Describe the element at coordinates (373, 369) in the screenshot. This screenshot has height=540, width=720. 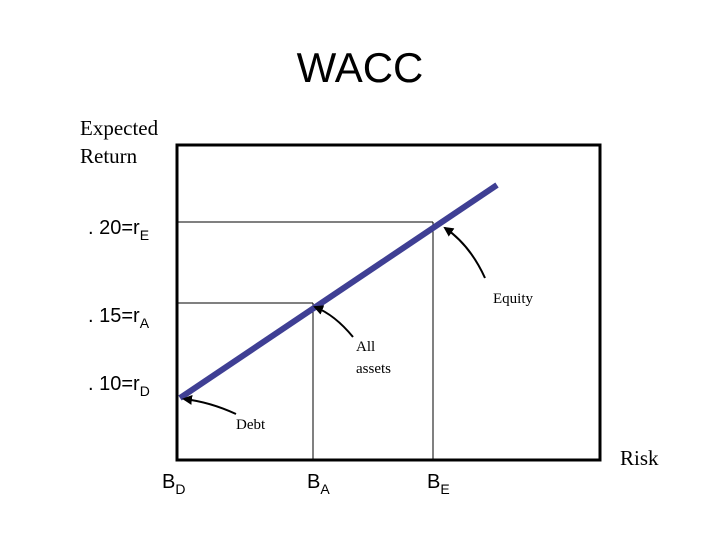
I see `annotation: assets` at that location.